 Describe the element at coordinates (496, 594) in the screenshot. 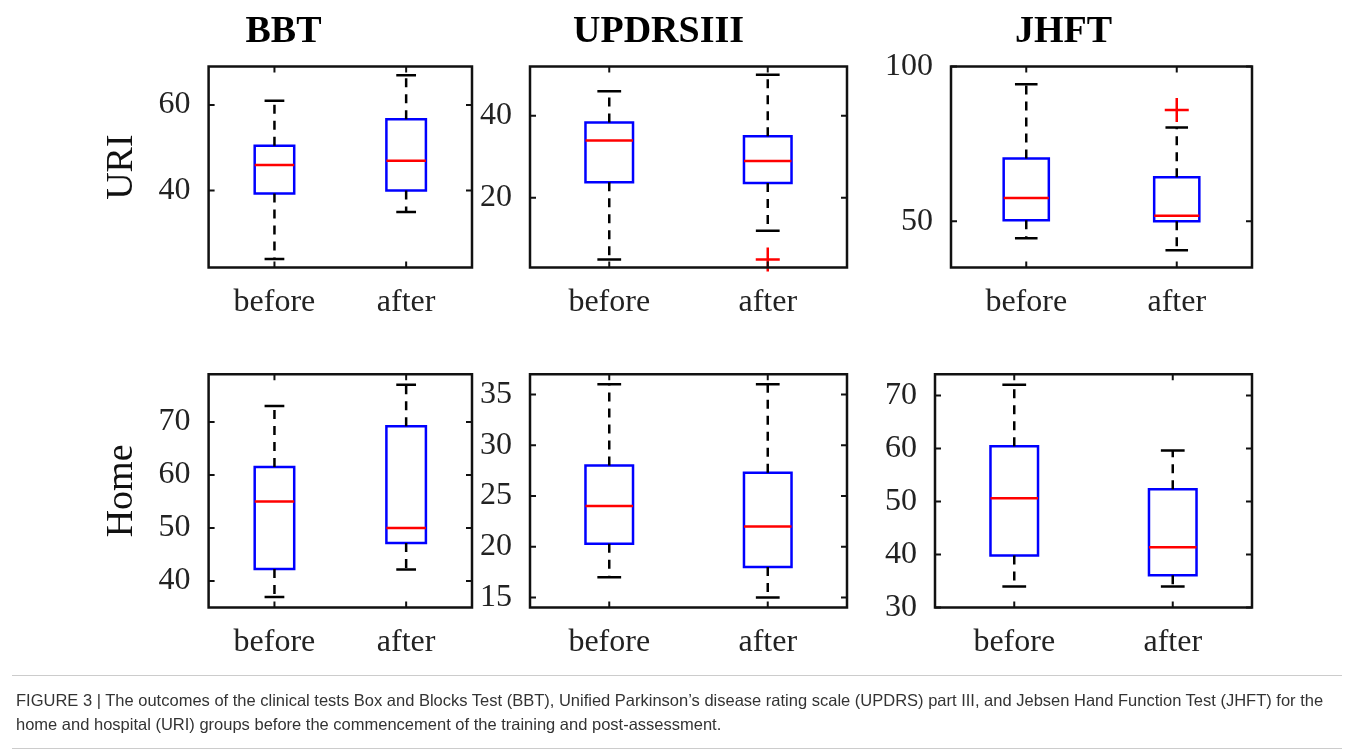

I see `y-tick-label: 15` at that location.